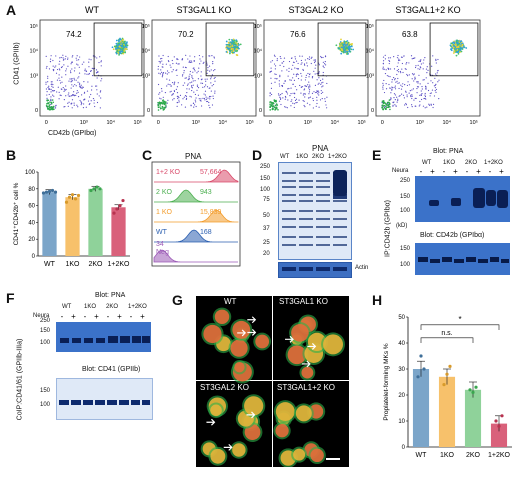  What do you see at coordinates (72, 133) in the screenshot?
I see `panelA-x-axis-label: CD42b (GPIbα)` at bounding box center [72, 133].